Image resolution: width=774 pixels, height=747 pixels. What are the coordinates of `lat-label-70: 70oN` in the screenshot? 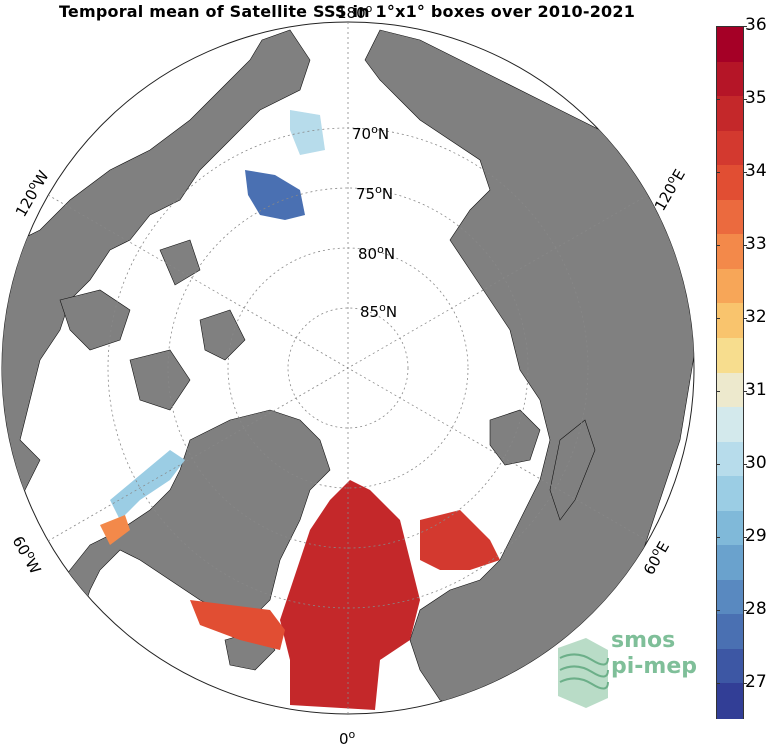 It's located at (370, 133).